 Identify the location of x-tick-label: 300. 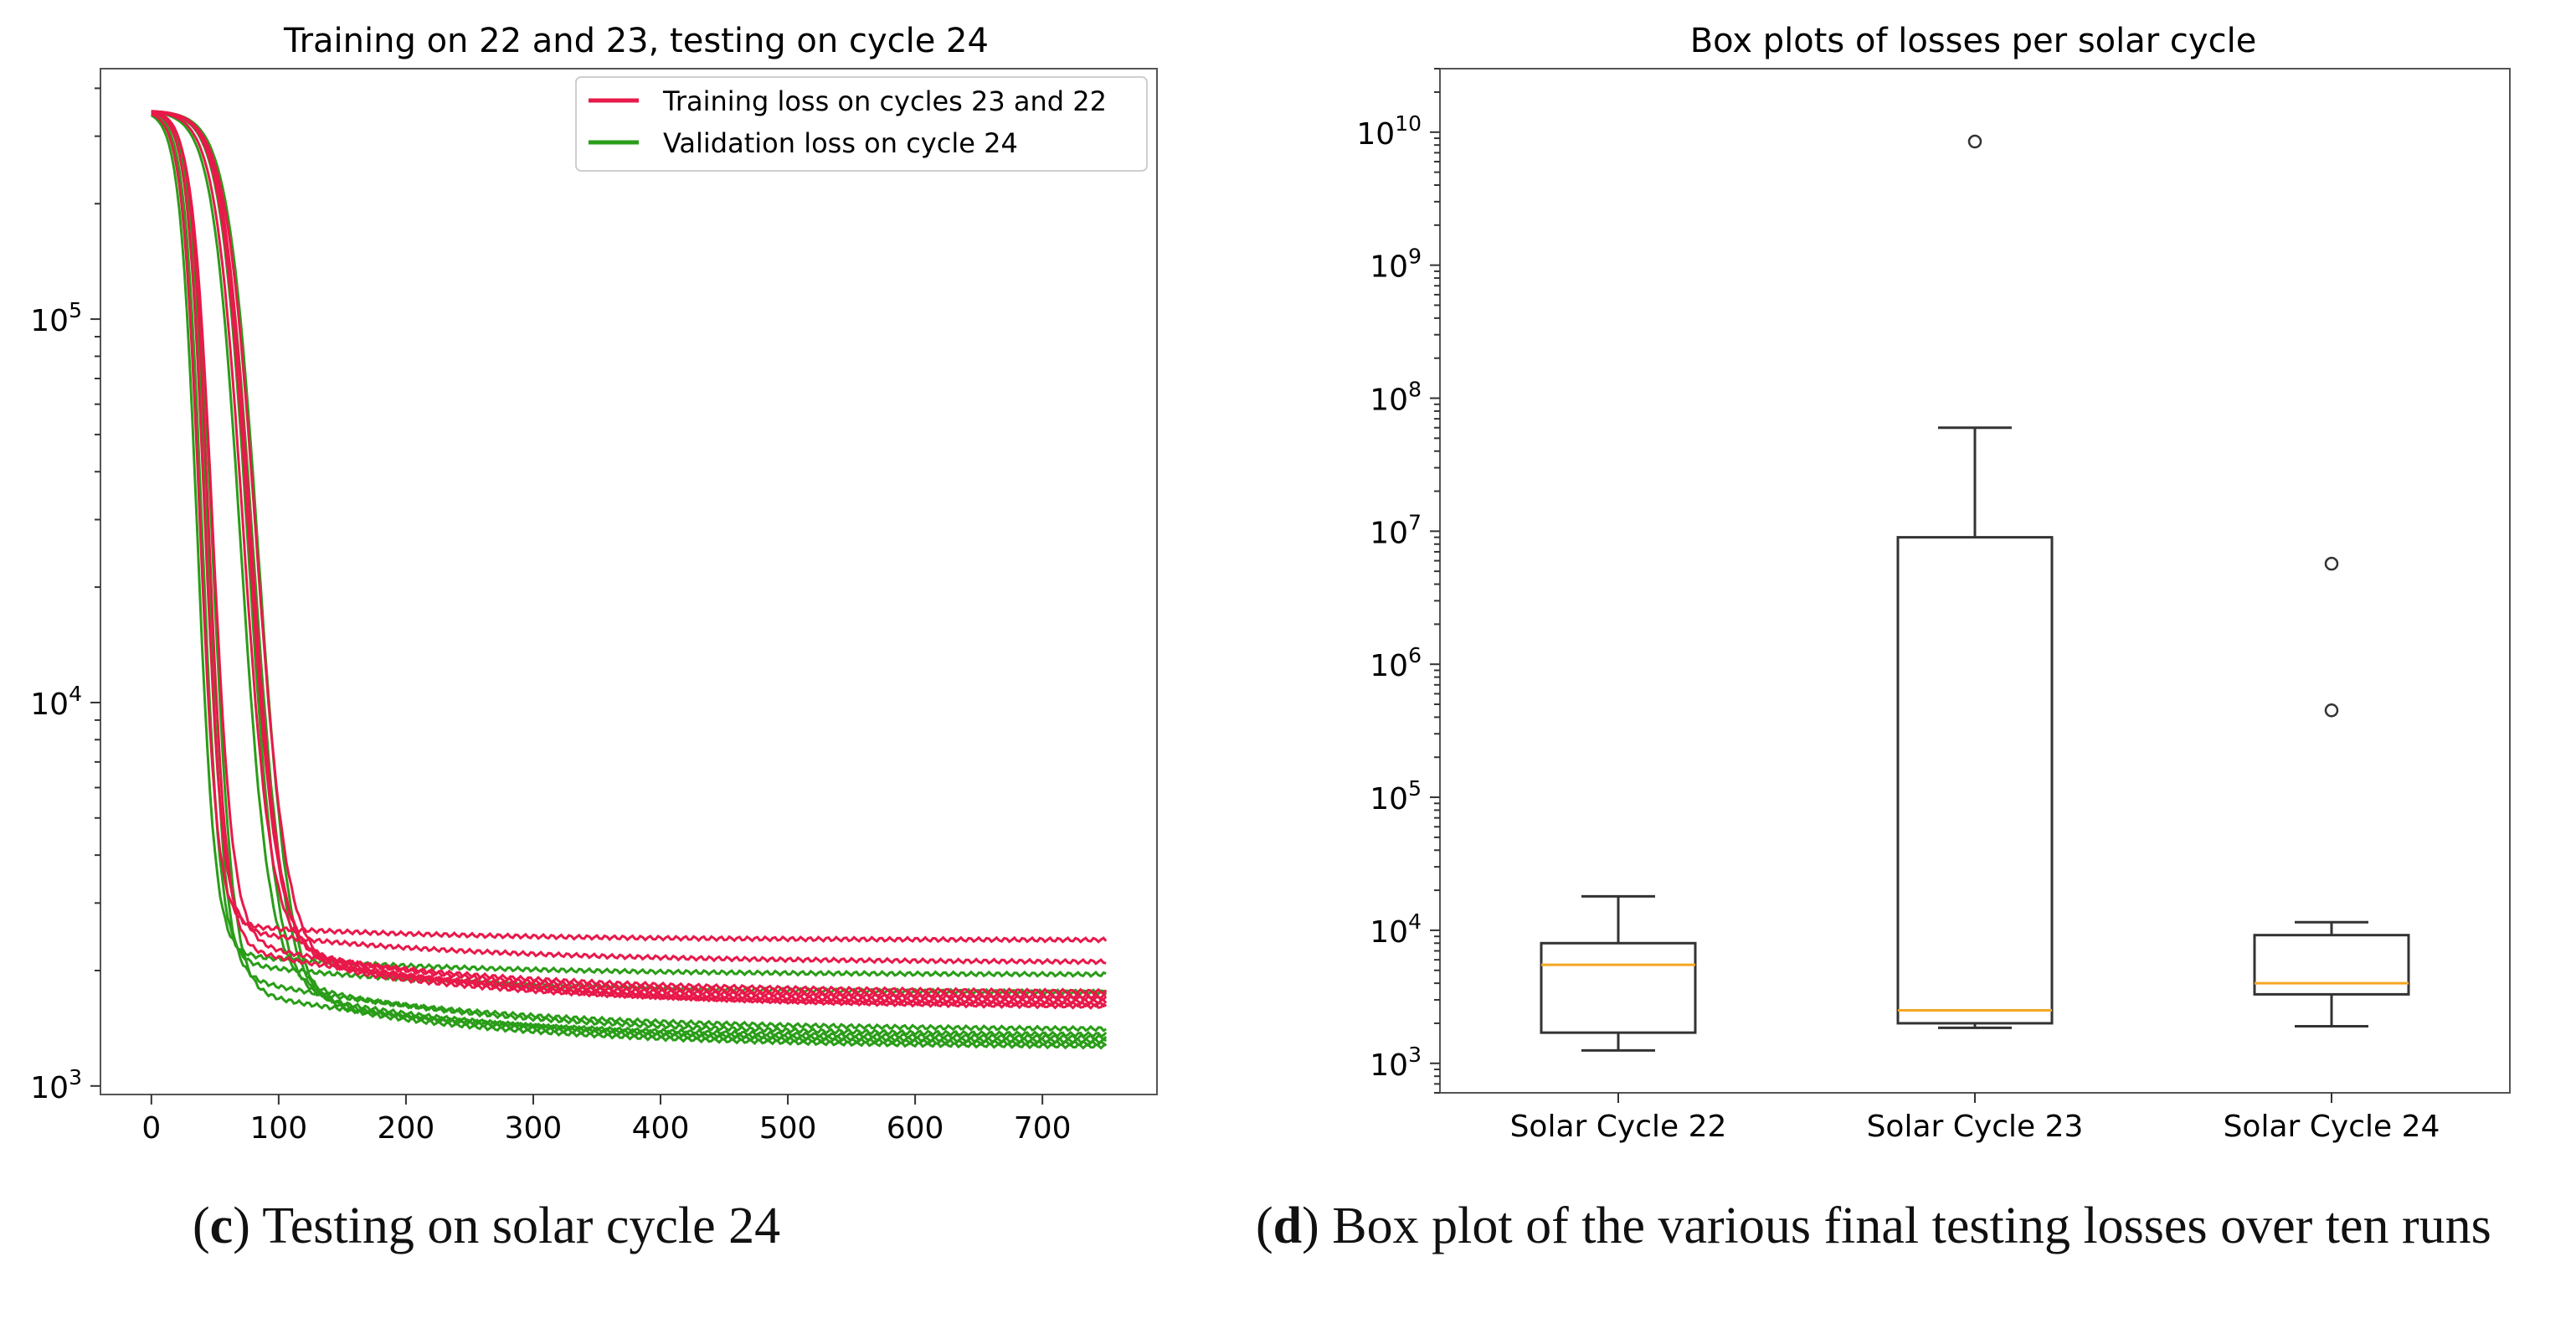
(534, 1128).